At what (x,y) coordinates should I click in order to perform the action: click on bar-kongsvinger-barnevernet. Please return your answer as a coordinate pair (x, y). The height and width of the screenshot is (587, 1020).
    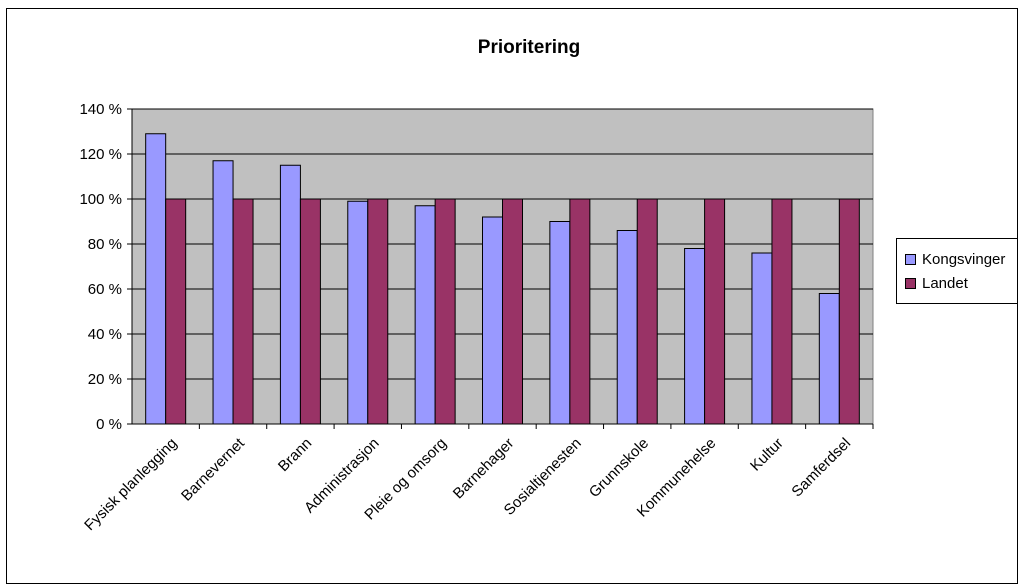
    Looking at the image, I should click on (223, 292).